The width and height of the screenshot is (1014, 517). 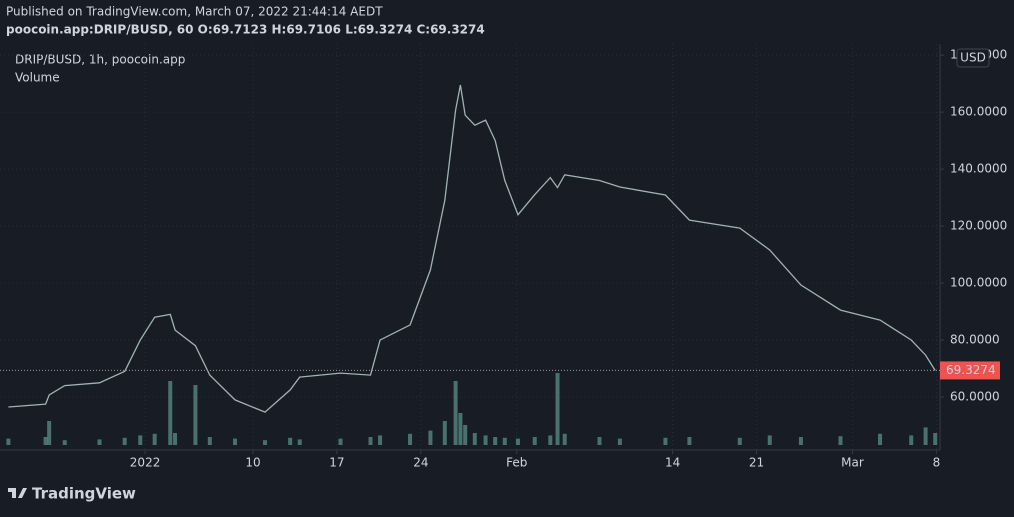 I want to click on currency-box, so click(x=973, y=58).